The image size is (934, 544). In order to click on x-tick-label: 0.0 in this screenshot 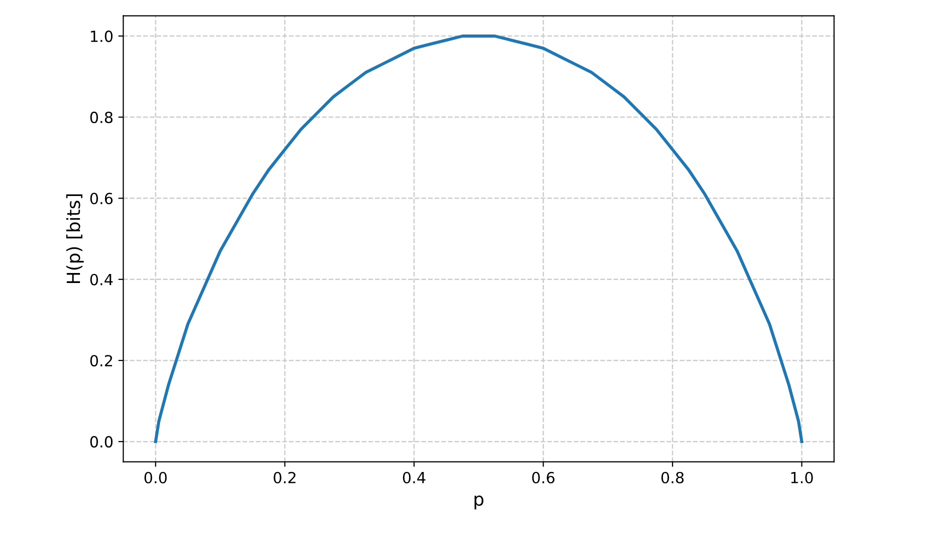, I will do `click(155, 478)`.